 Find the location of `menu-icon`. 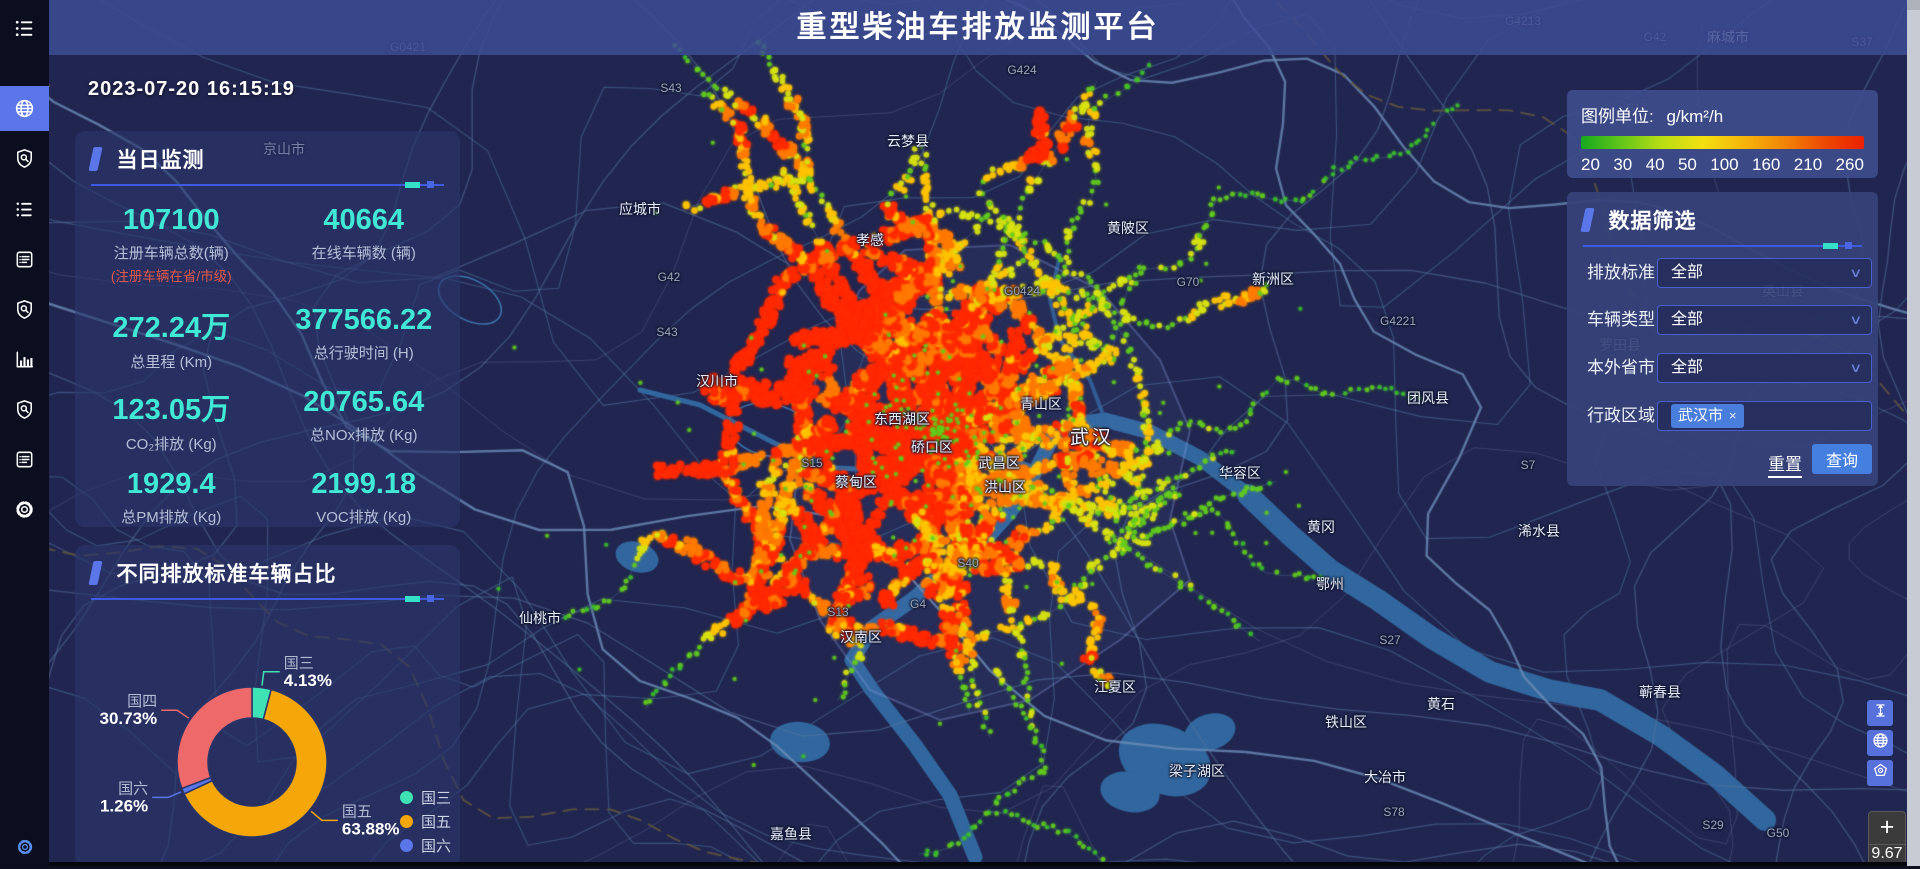

menu-icon is located at coordinates (24, 28).